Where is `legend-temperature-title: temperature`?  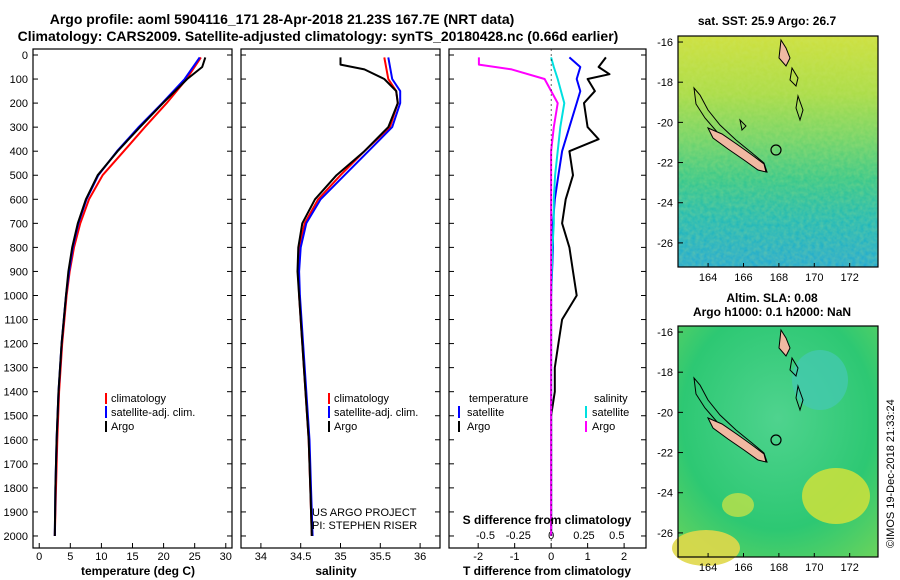
legend-temperature-title: temperature is located at coordinates (498, 399).